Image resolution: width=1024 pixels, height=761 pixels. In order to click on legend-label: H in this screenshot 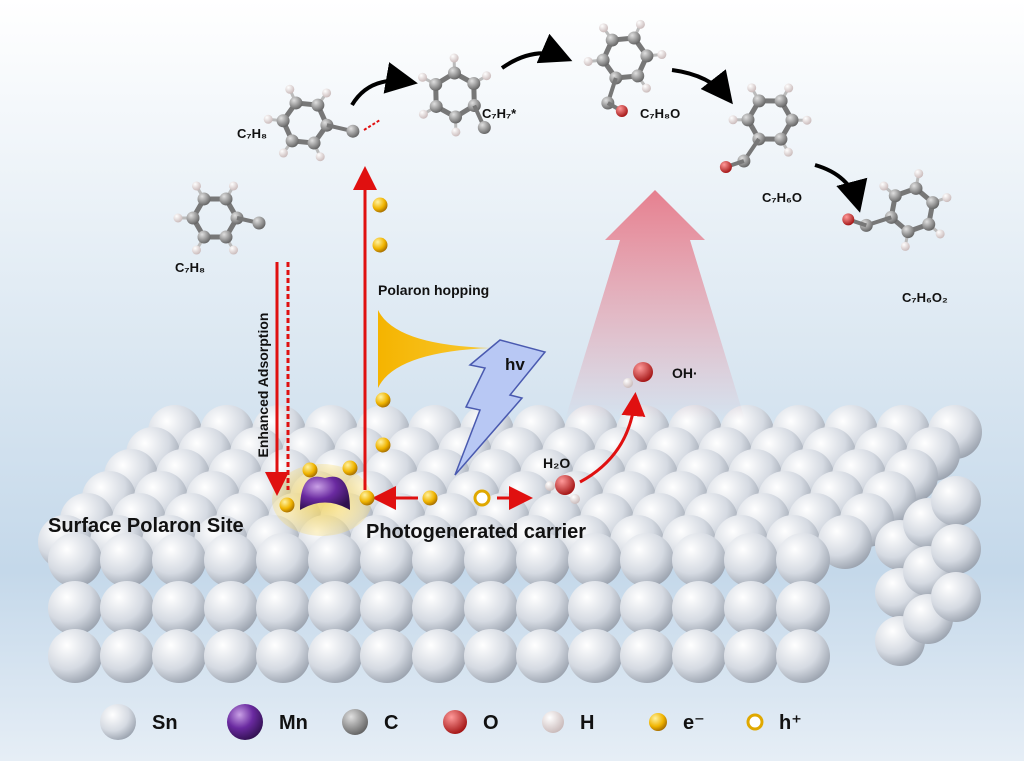, I will do `click(587, 723)`.